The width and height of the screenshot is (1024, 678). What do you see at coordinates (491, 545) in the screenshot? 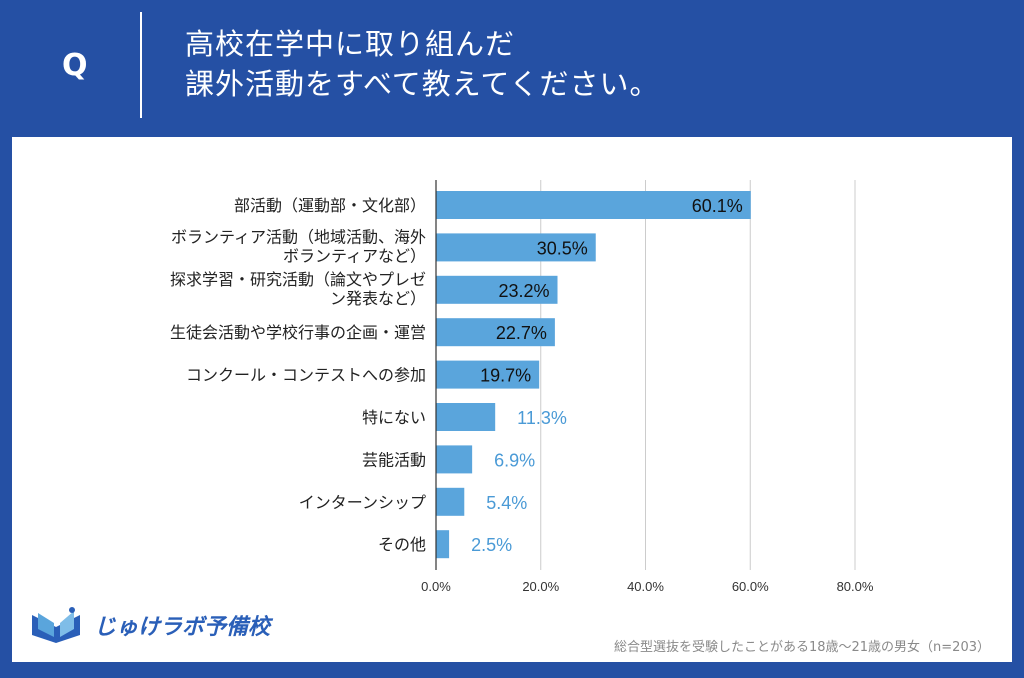
I see `data-label: 2.5%` at bounding box center [491, 545].